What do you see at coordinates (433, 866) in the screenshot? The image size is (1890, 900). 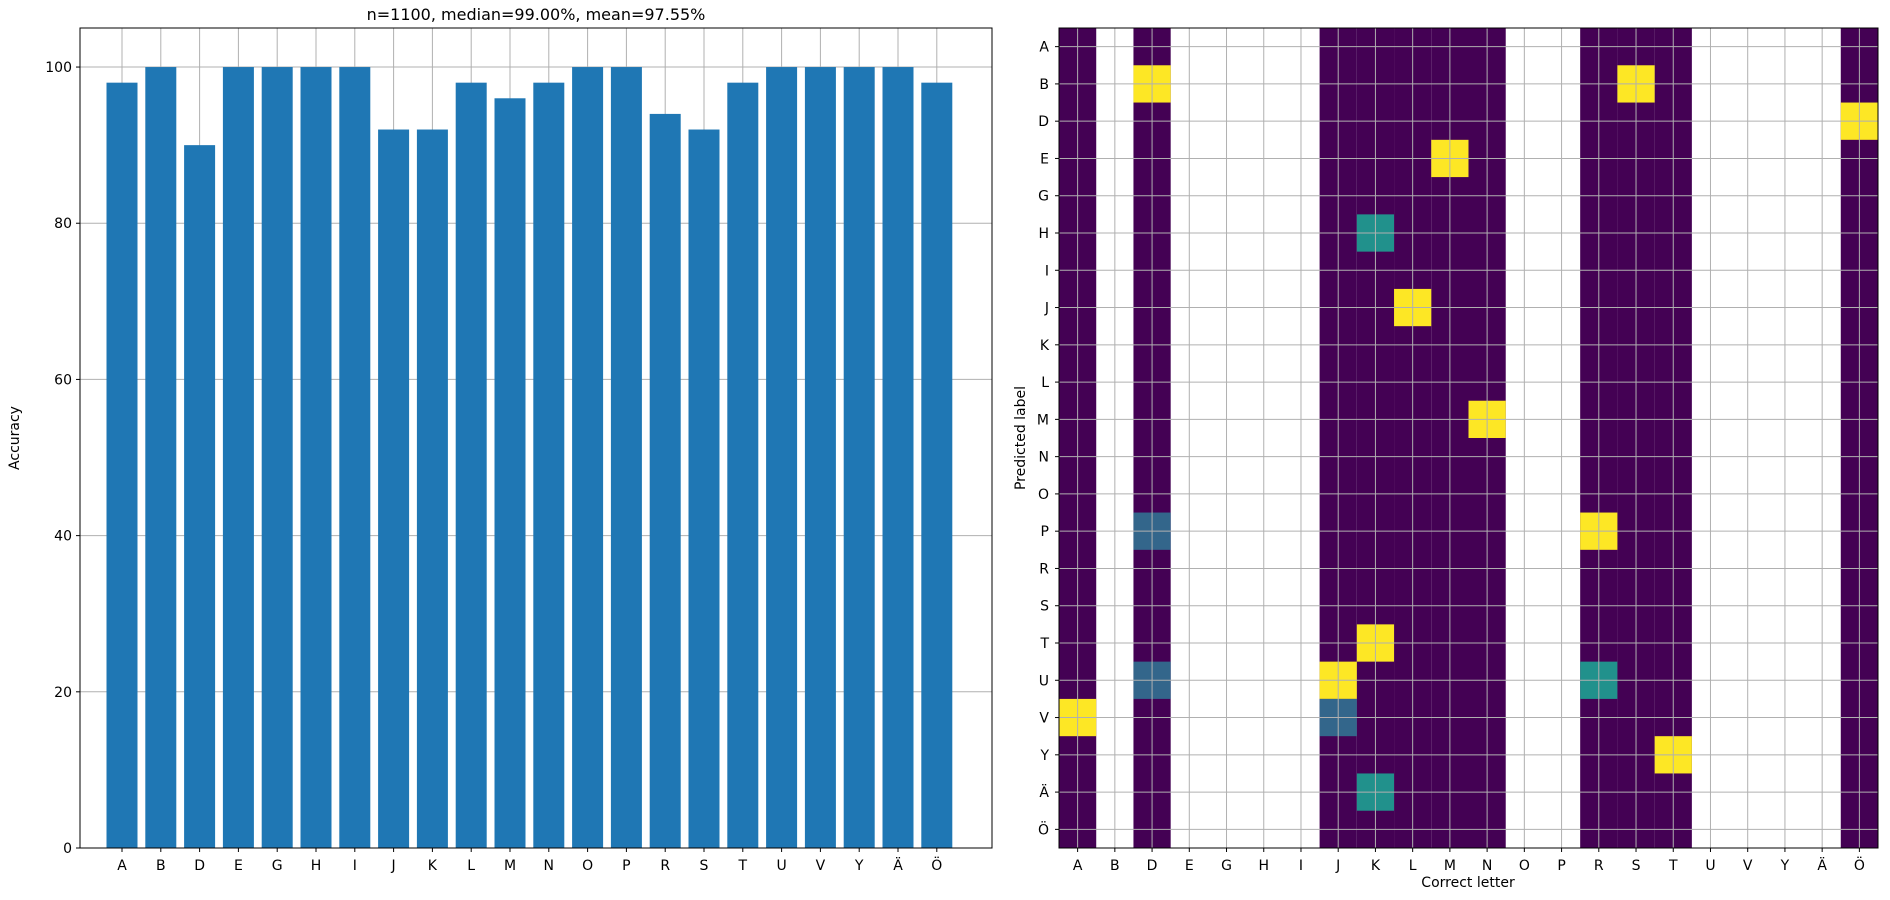 I see `bar-x-tick-label: K` at bounding box center [433, 866].